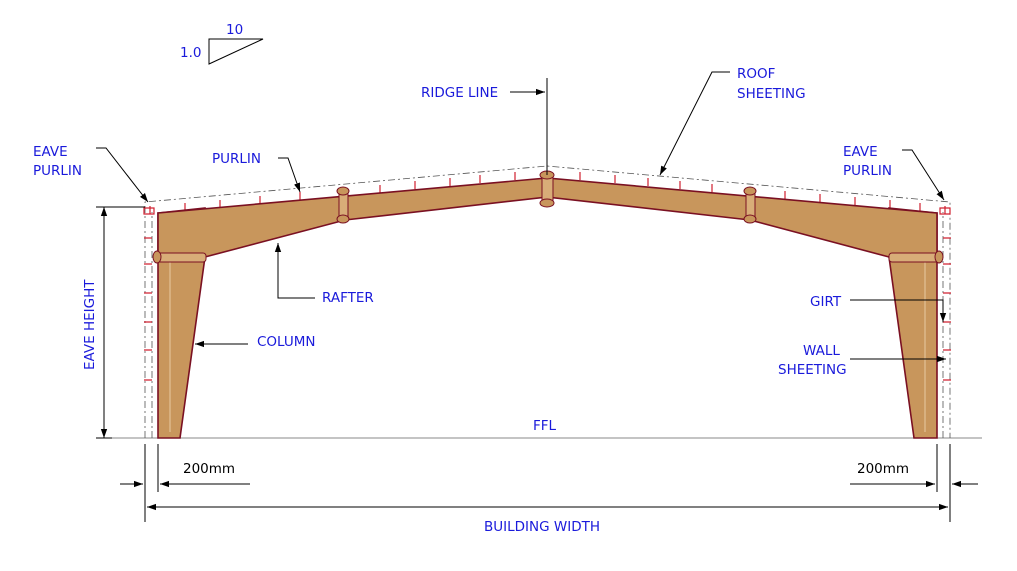 This screenshot has height=571, width=1017. What do you see at coordinates (867, 171) in the screenshot?
I see `eave-purlin-right-label-2: PURLIN` at bounding box center [867, 171].